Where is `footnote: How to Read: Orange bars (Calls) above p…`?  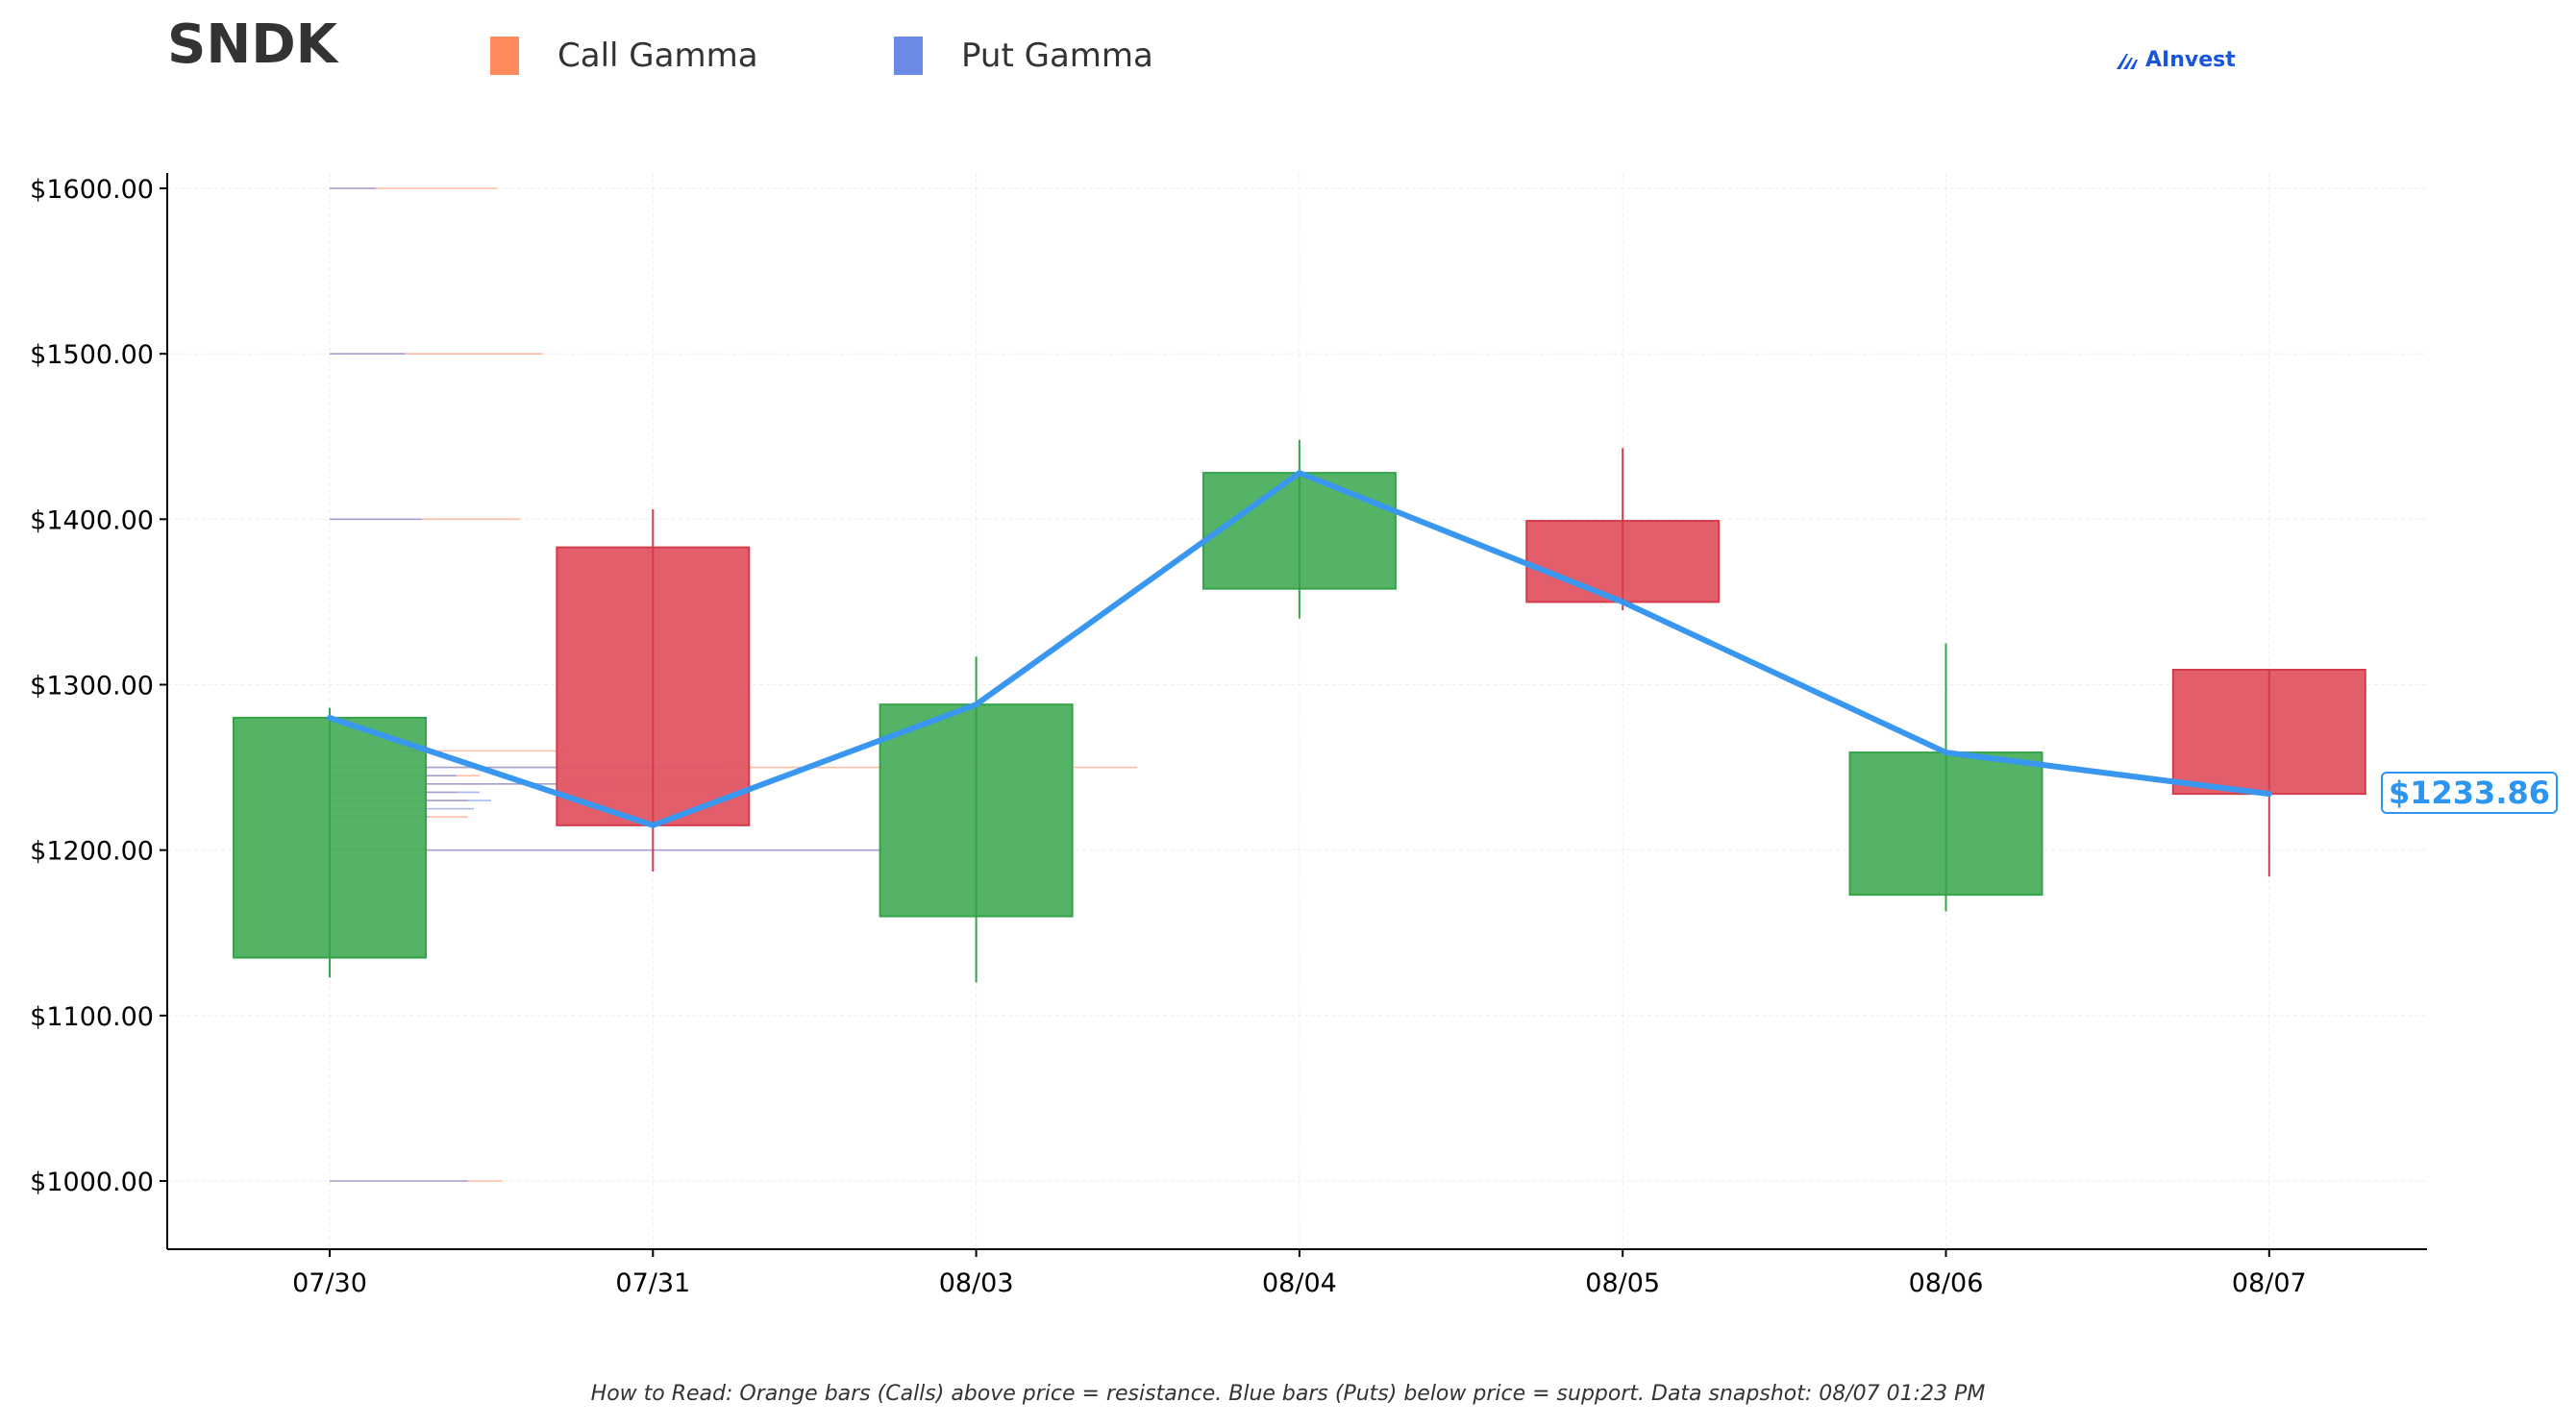 footnote: How to Read: Orange bars (Calls) above p… is located at coordinates (1288, 1394).